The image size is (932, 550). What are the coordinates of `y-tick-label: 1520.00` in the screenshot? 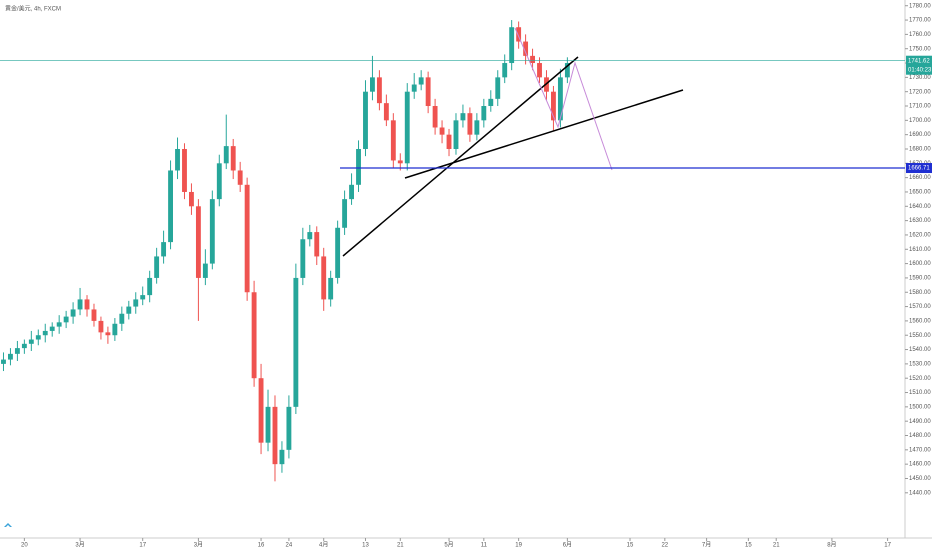 It's located at (920, 379).